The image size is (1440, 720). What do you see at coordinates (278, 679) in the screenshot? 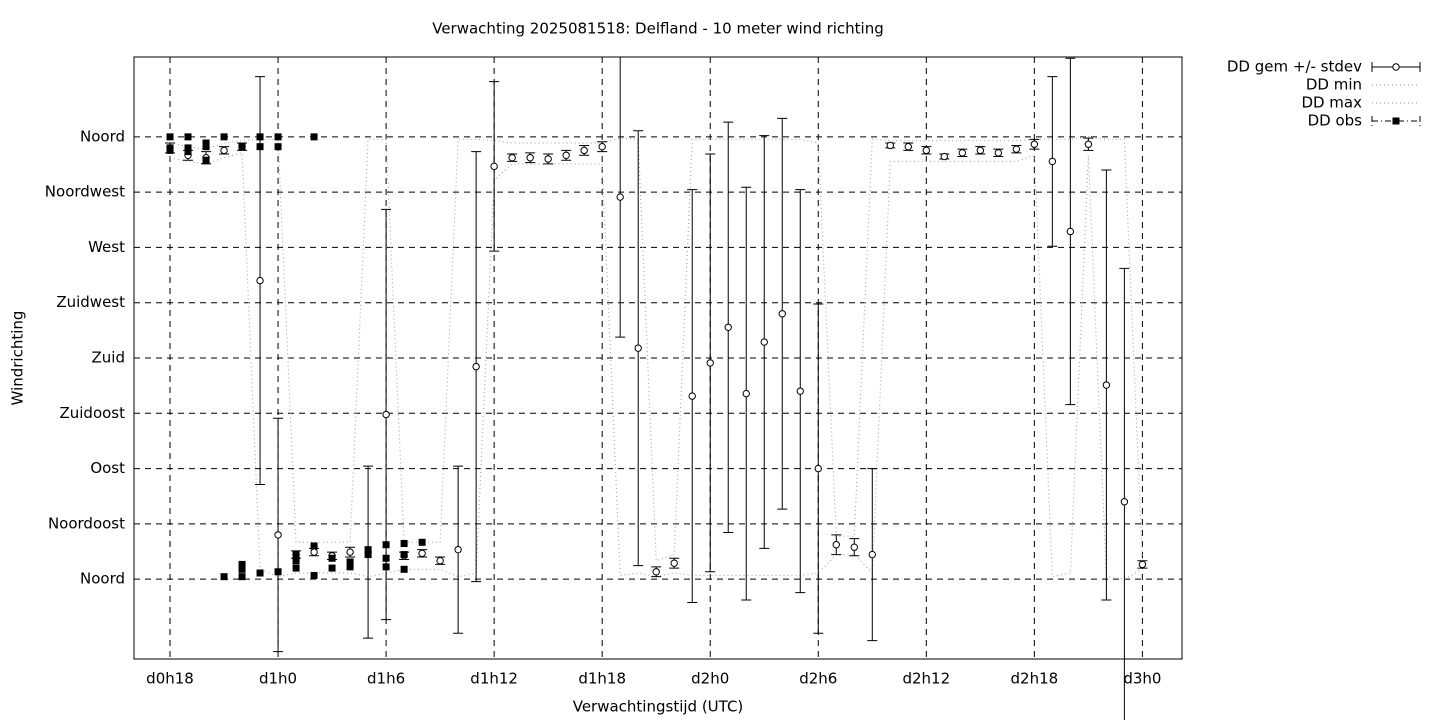
I see `x-tick-label: d1h0` at bounding box center [278, 679].